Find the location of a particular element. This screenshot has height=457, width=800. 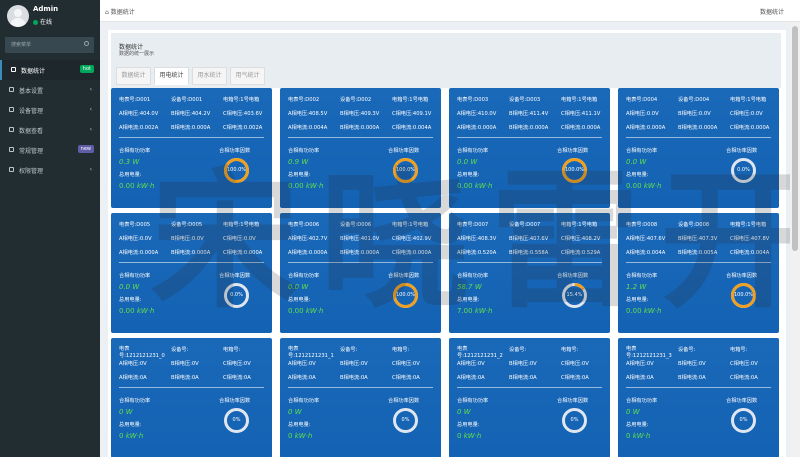

power-factor-gauge: 0% is located at coordinates (236, 420).